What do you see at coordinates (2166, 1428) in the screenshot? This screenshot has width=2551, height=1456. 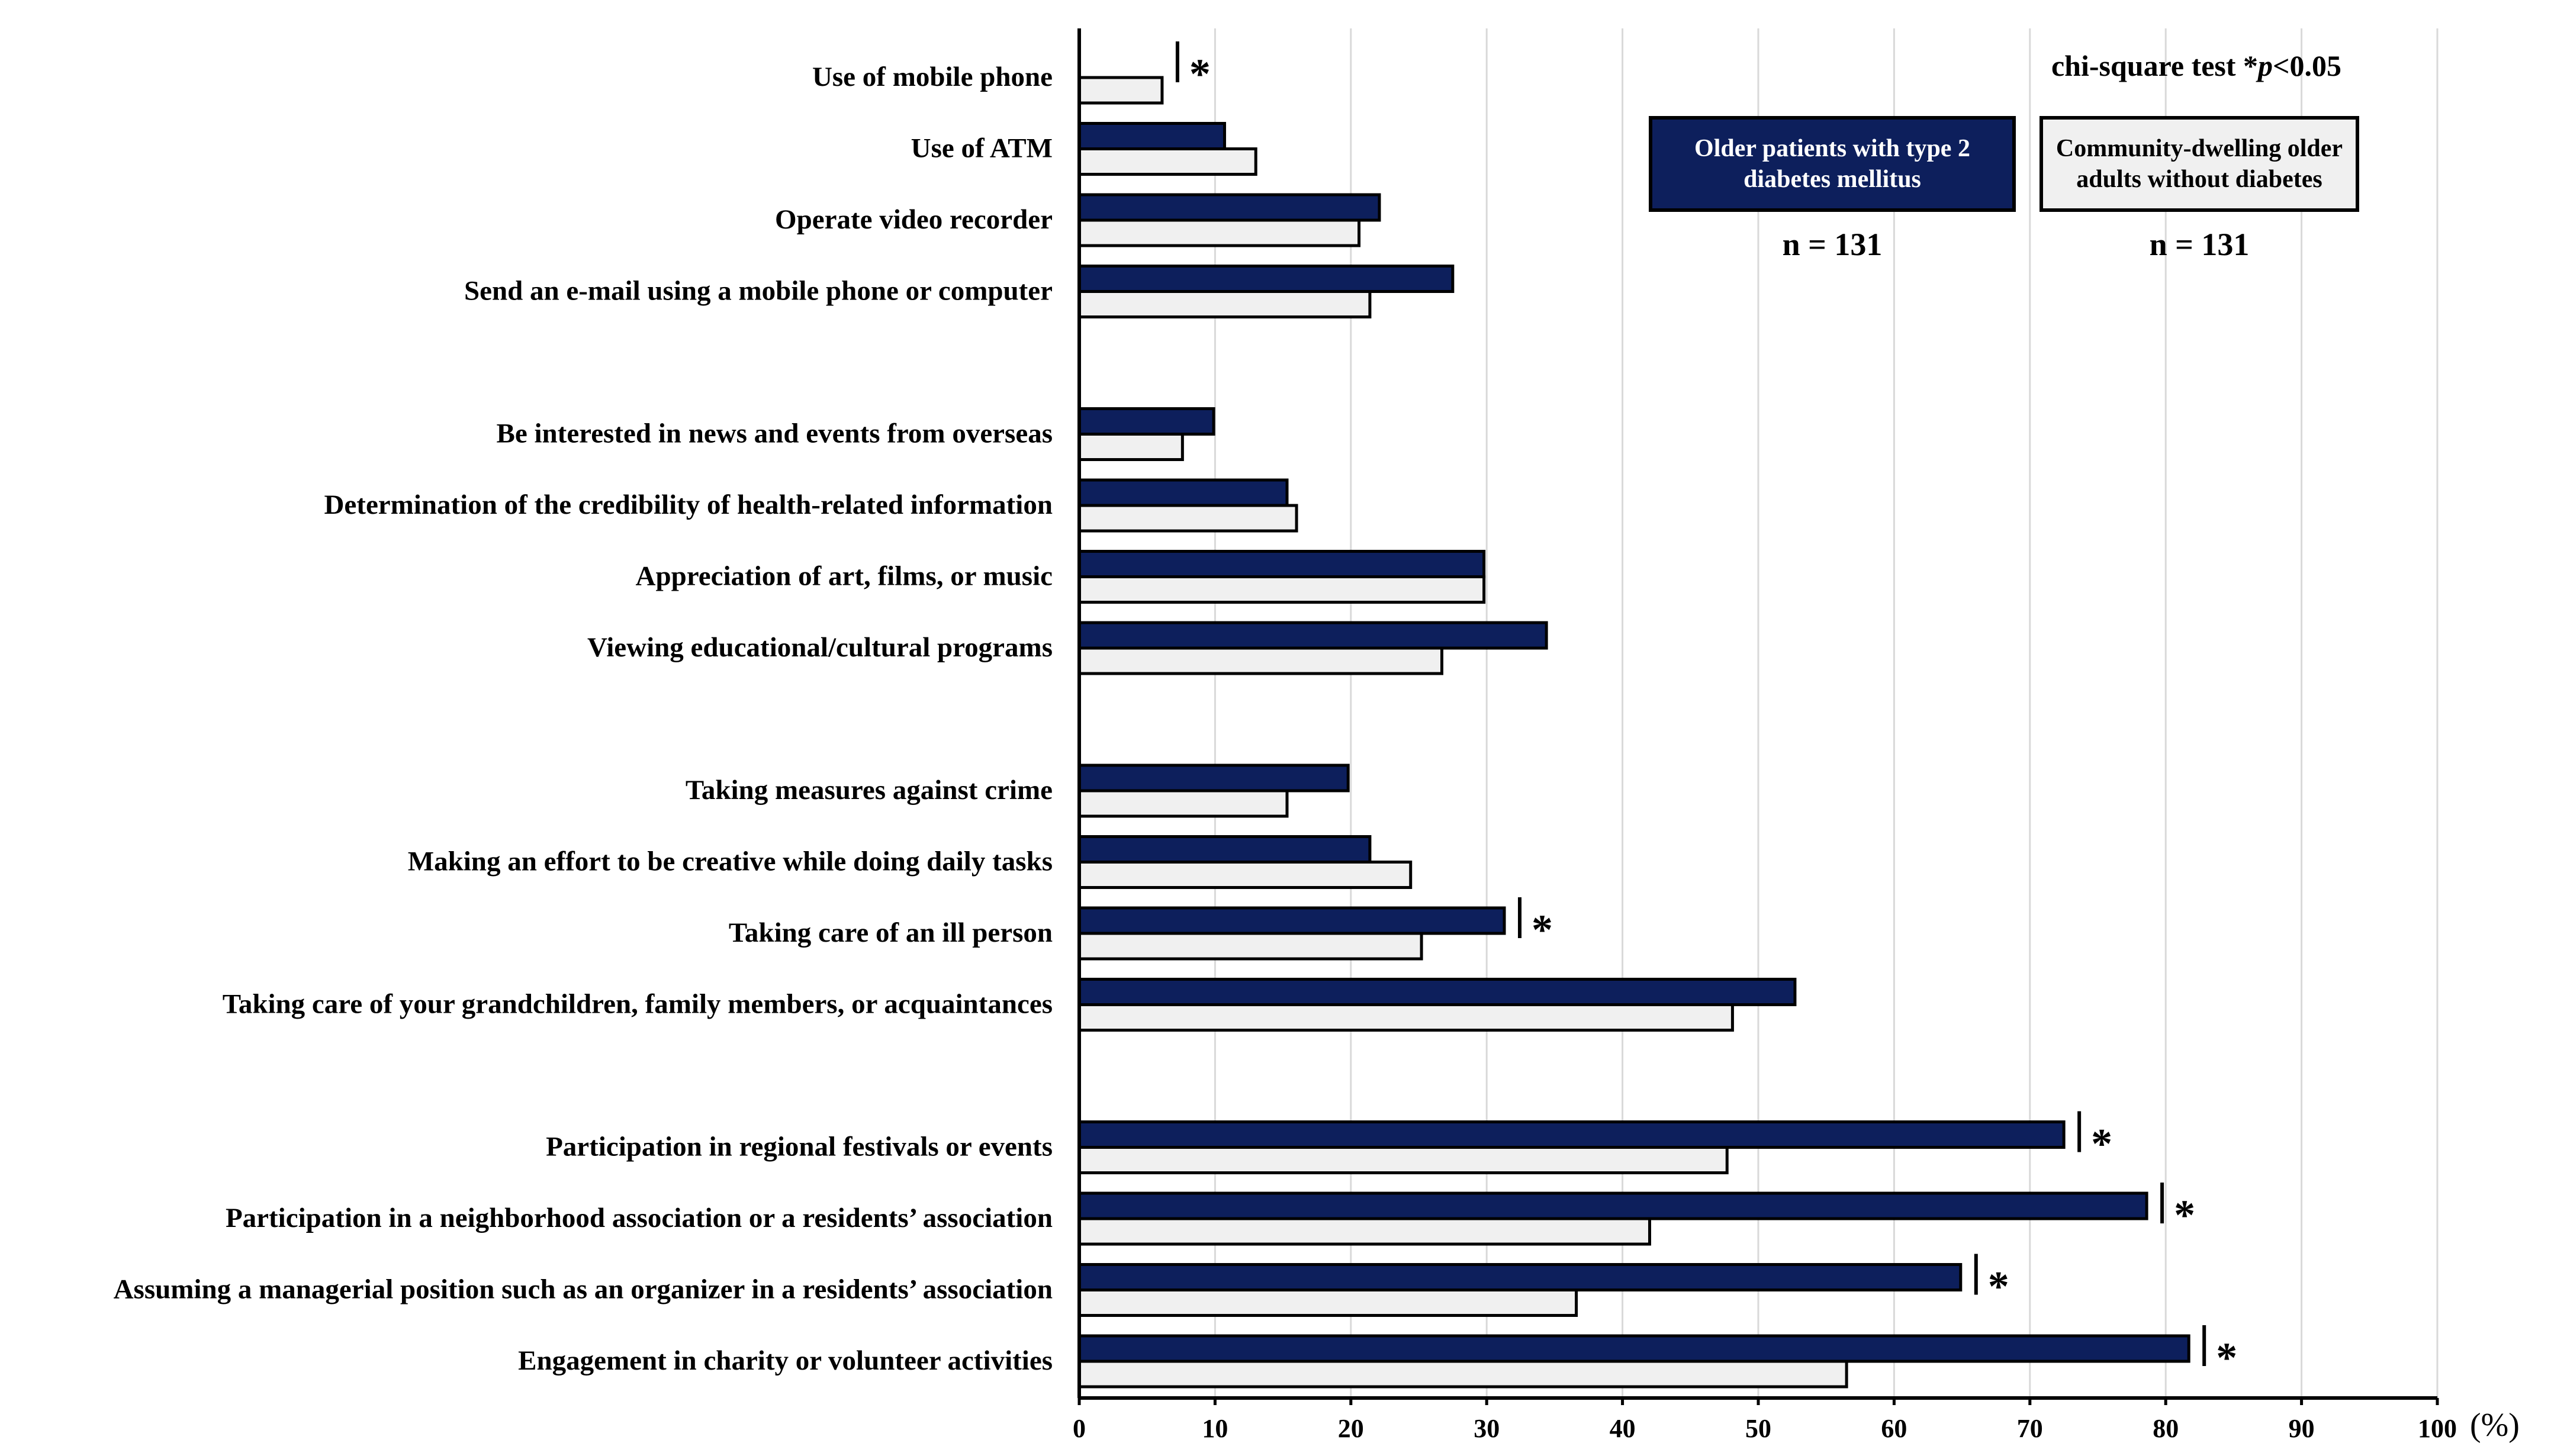 I see `x-tick-label-80: 80` at bounding box center [2166, 1428].